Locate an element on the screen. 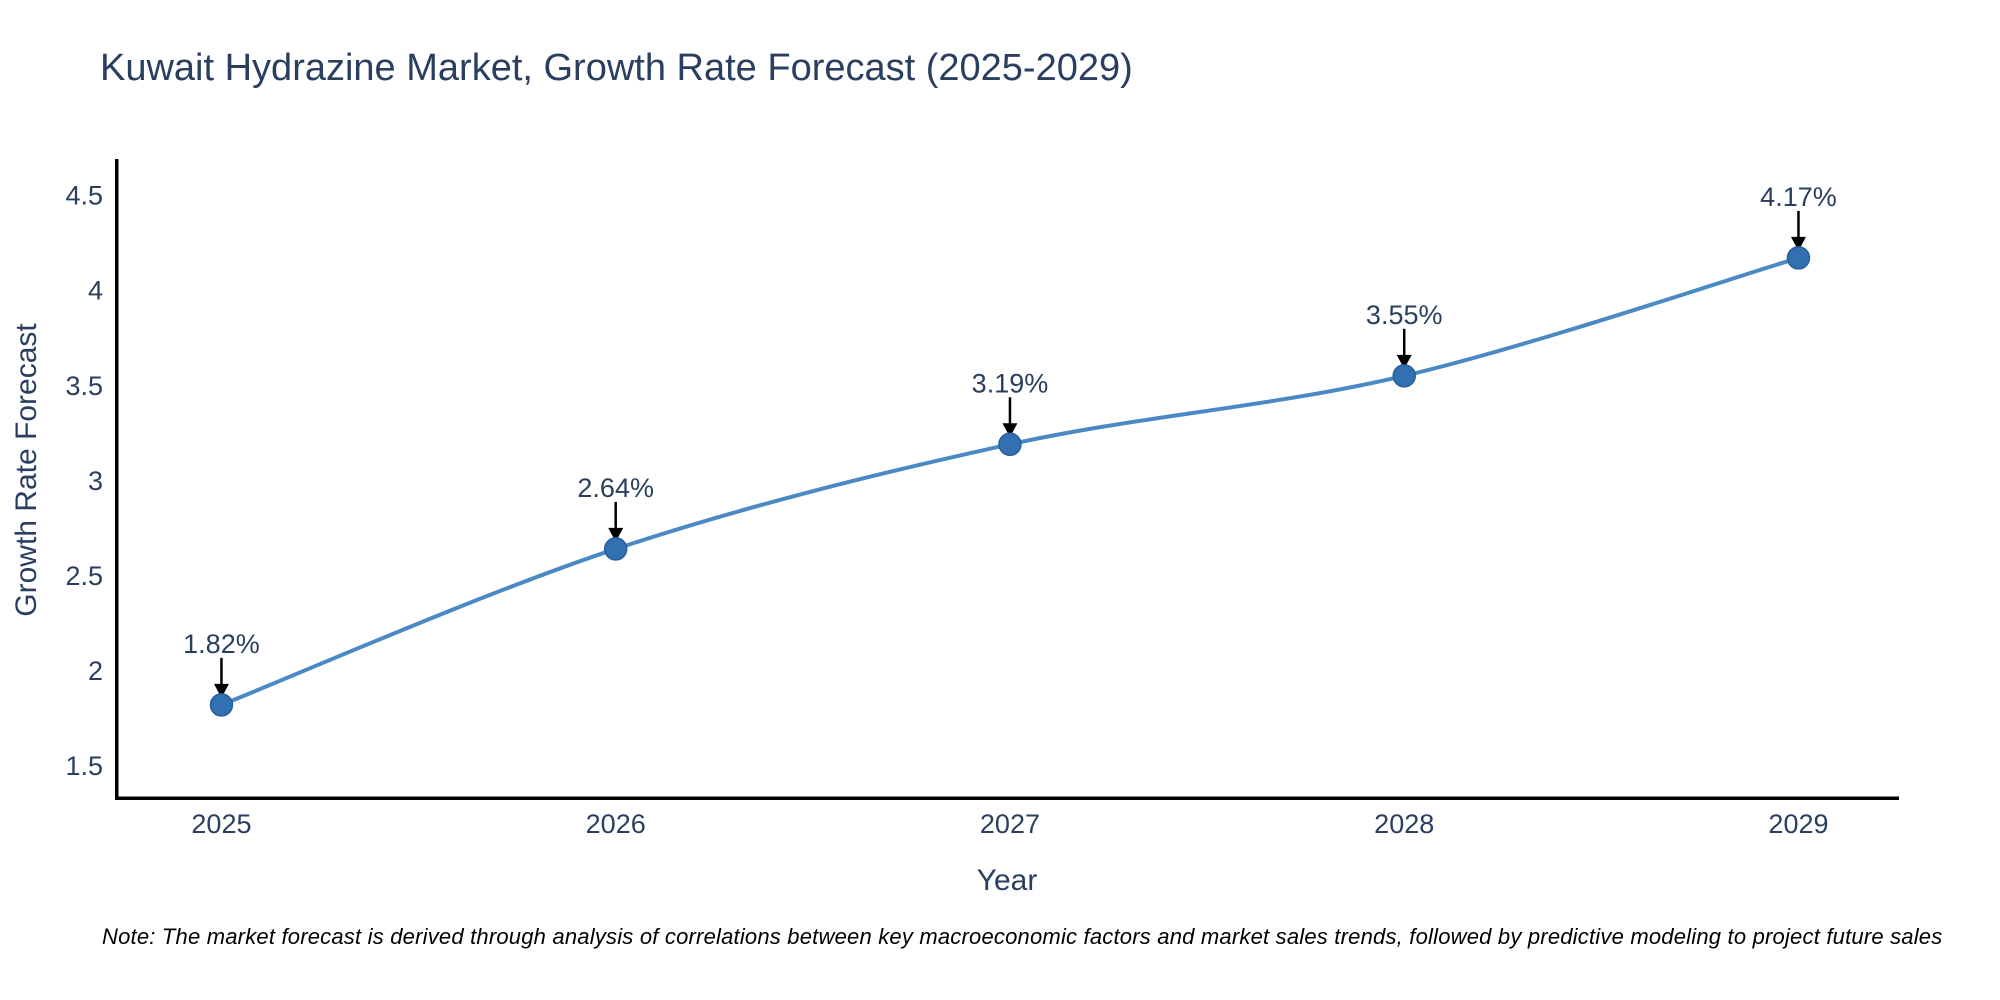 The height and width of the screenshot is (1000, 2000). y-tick-label: 3.5 is located at coordinates (84, 386).